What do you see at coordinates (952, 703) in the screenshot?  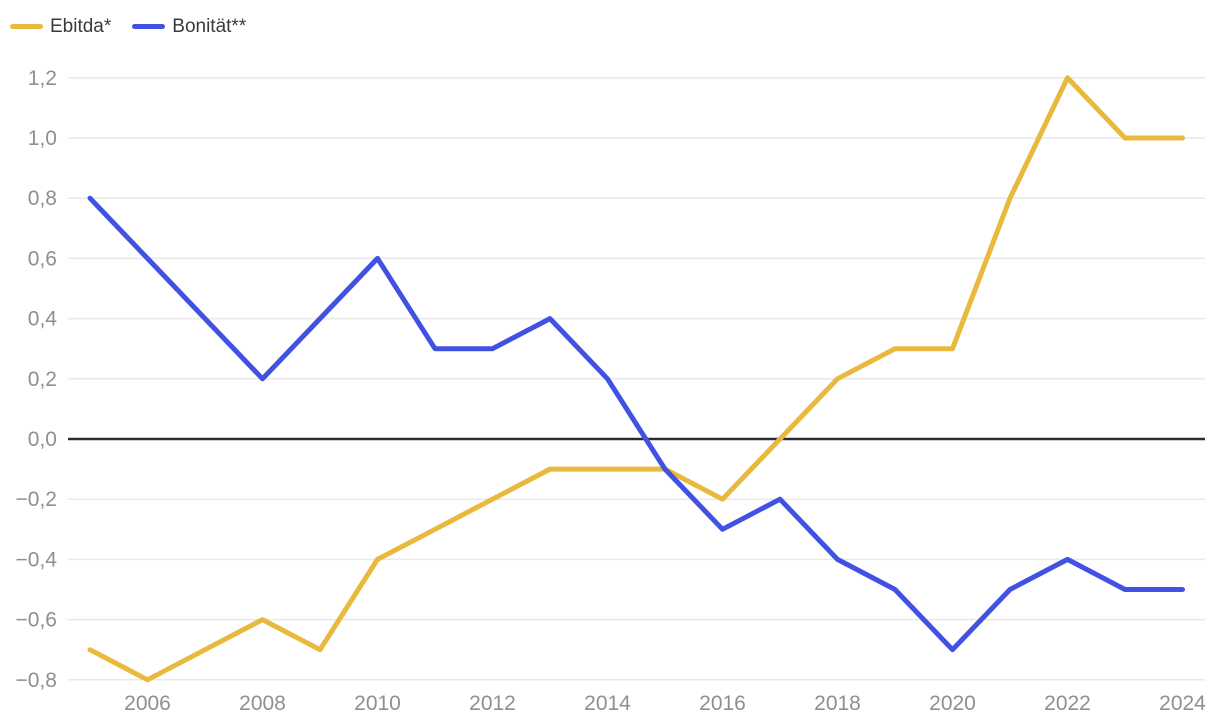 I see `x-tick-label: 2020` at bounding box center [952, 703].